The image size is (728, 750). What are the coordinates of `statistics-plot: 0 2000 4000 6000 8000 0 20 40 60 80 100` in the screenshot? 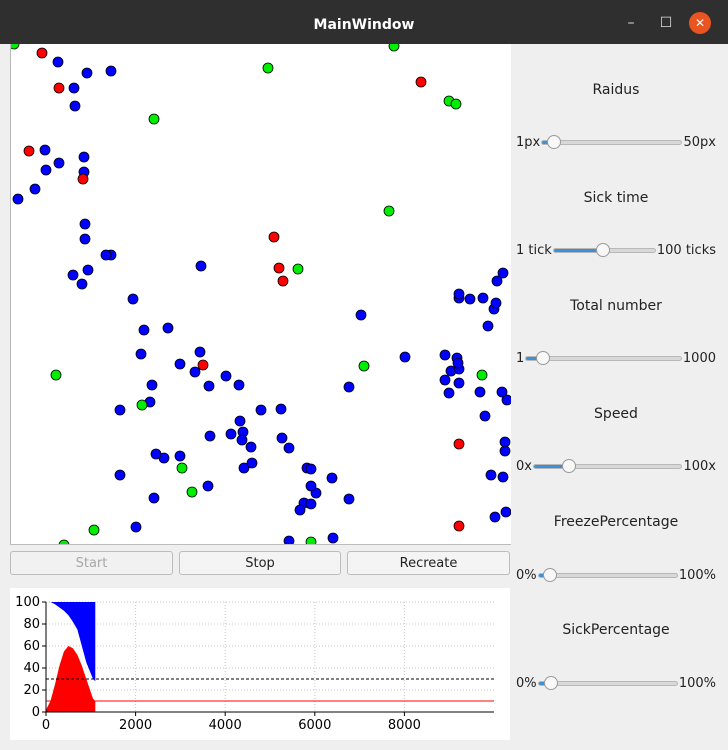 It's located at (260, 664).